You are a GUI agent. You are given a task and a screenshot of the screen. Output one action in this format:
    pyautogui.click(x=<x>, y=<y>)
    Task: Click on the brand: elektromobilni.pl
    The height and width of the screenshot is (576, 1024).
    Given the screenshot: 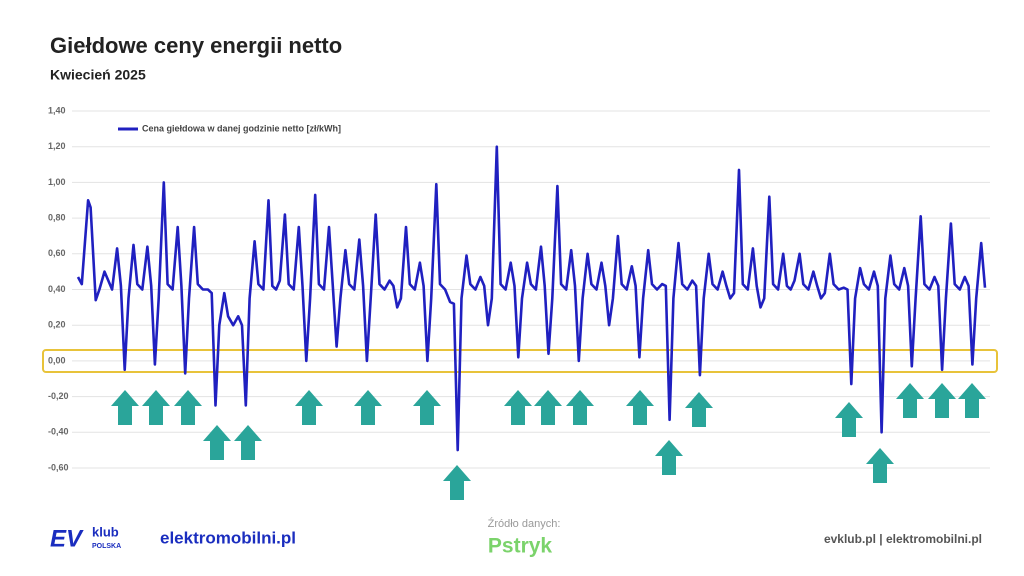 What is the action you would take?
    pyautogui.click(x=228, y=537)
    